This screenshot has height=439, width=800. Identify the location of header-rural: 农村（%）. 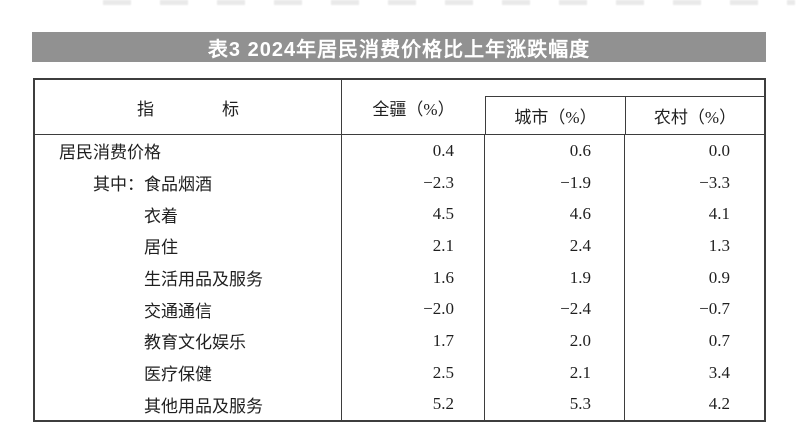
(695, 117).